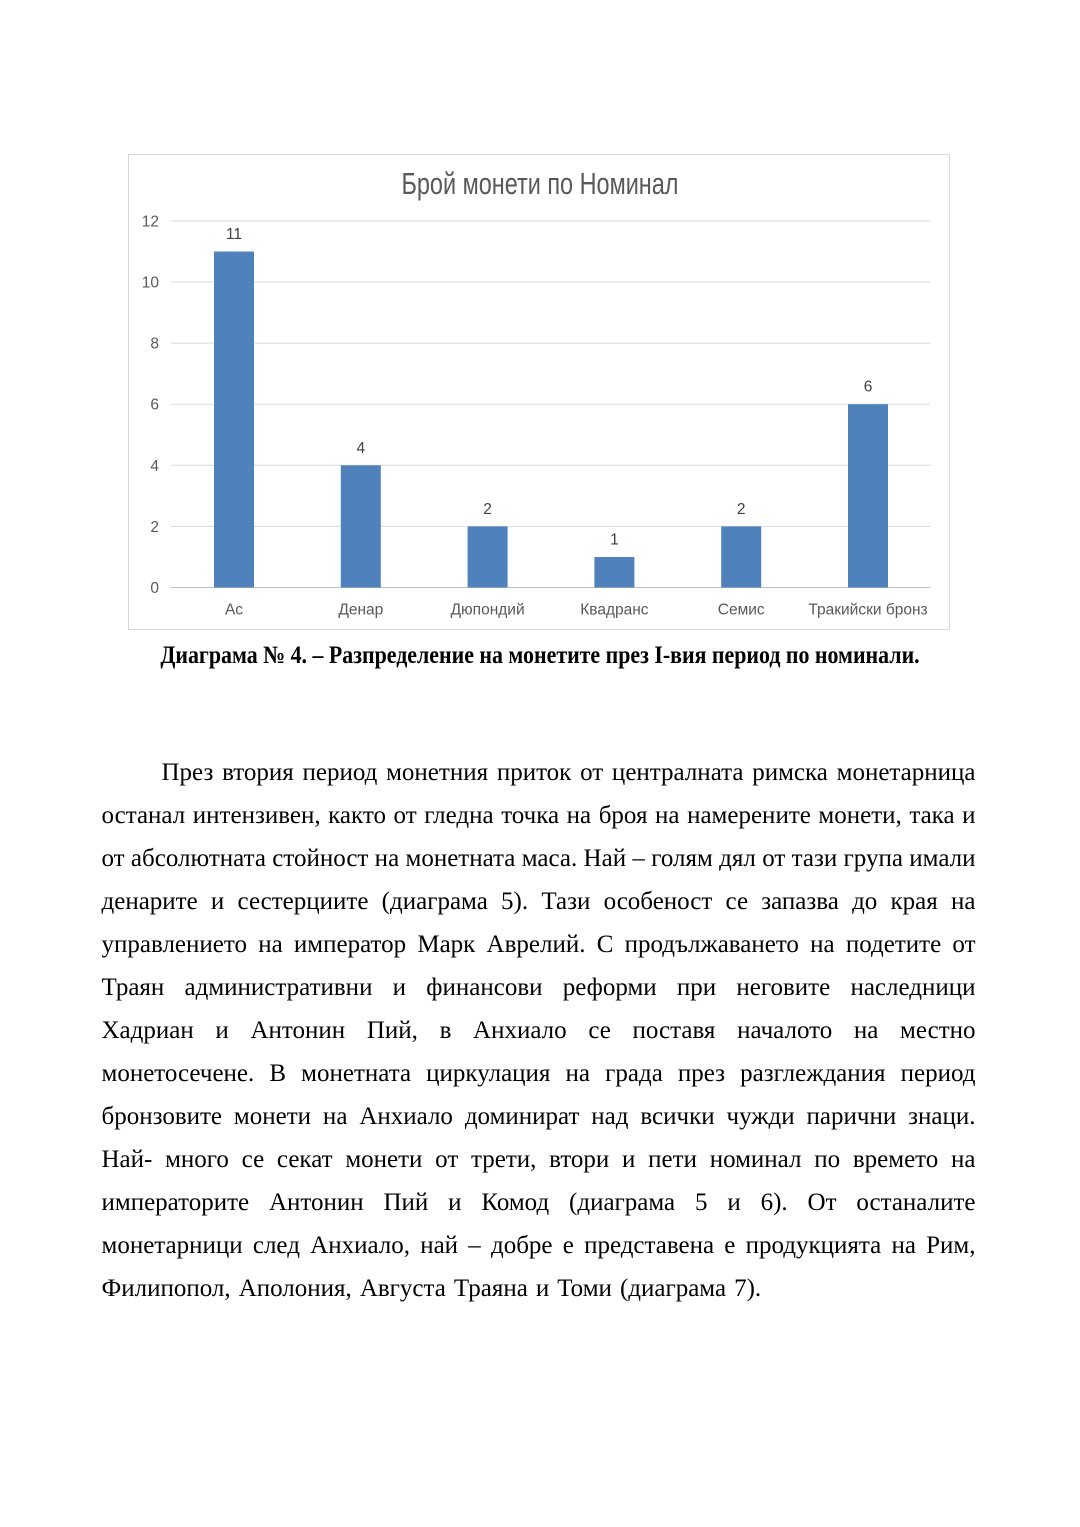 The height and width of the screenshot is (1527, 1080). I want to click on svg-text: 0, so click(154, 588).